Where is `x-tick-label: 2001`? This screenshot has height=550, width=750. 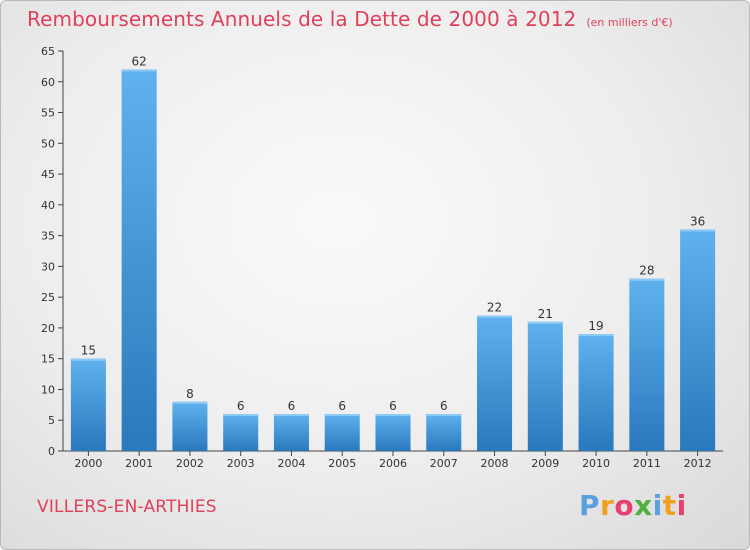
x-tick-label: 2001 is located at coordinates (139, 463).